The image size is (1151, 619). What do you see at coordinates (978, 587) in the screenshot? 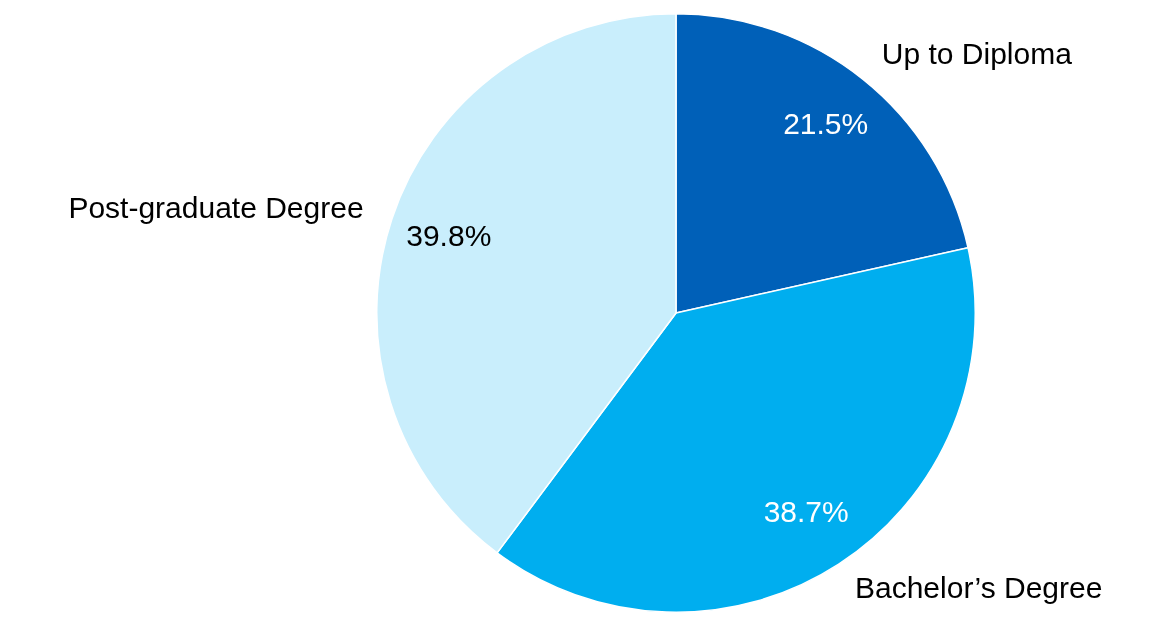
I see `slice-label: Bachelor’s Degree` at bounding box center [978, 587].